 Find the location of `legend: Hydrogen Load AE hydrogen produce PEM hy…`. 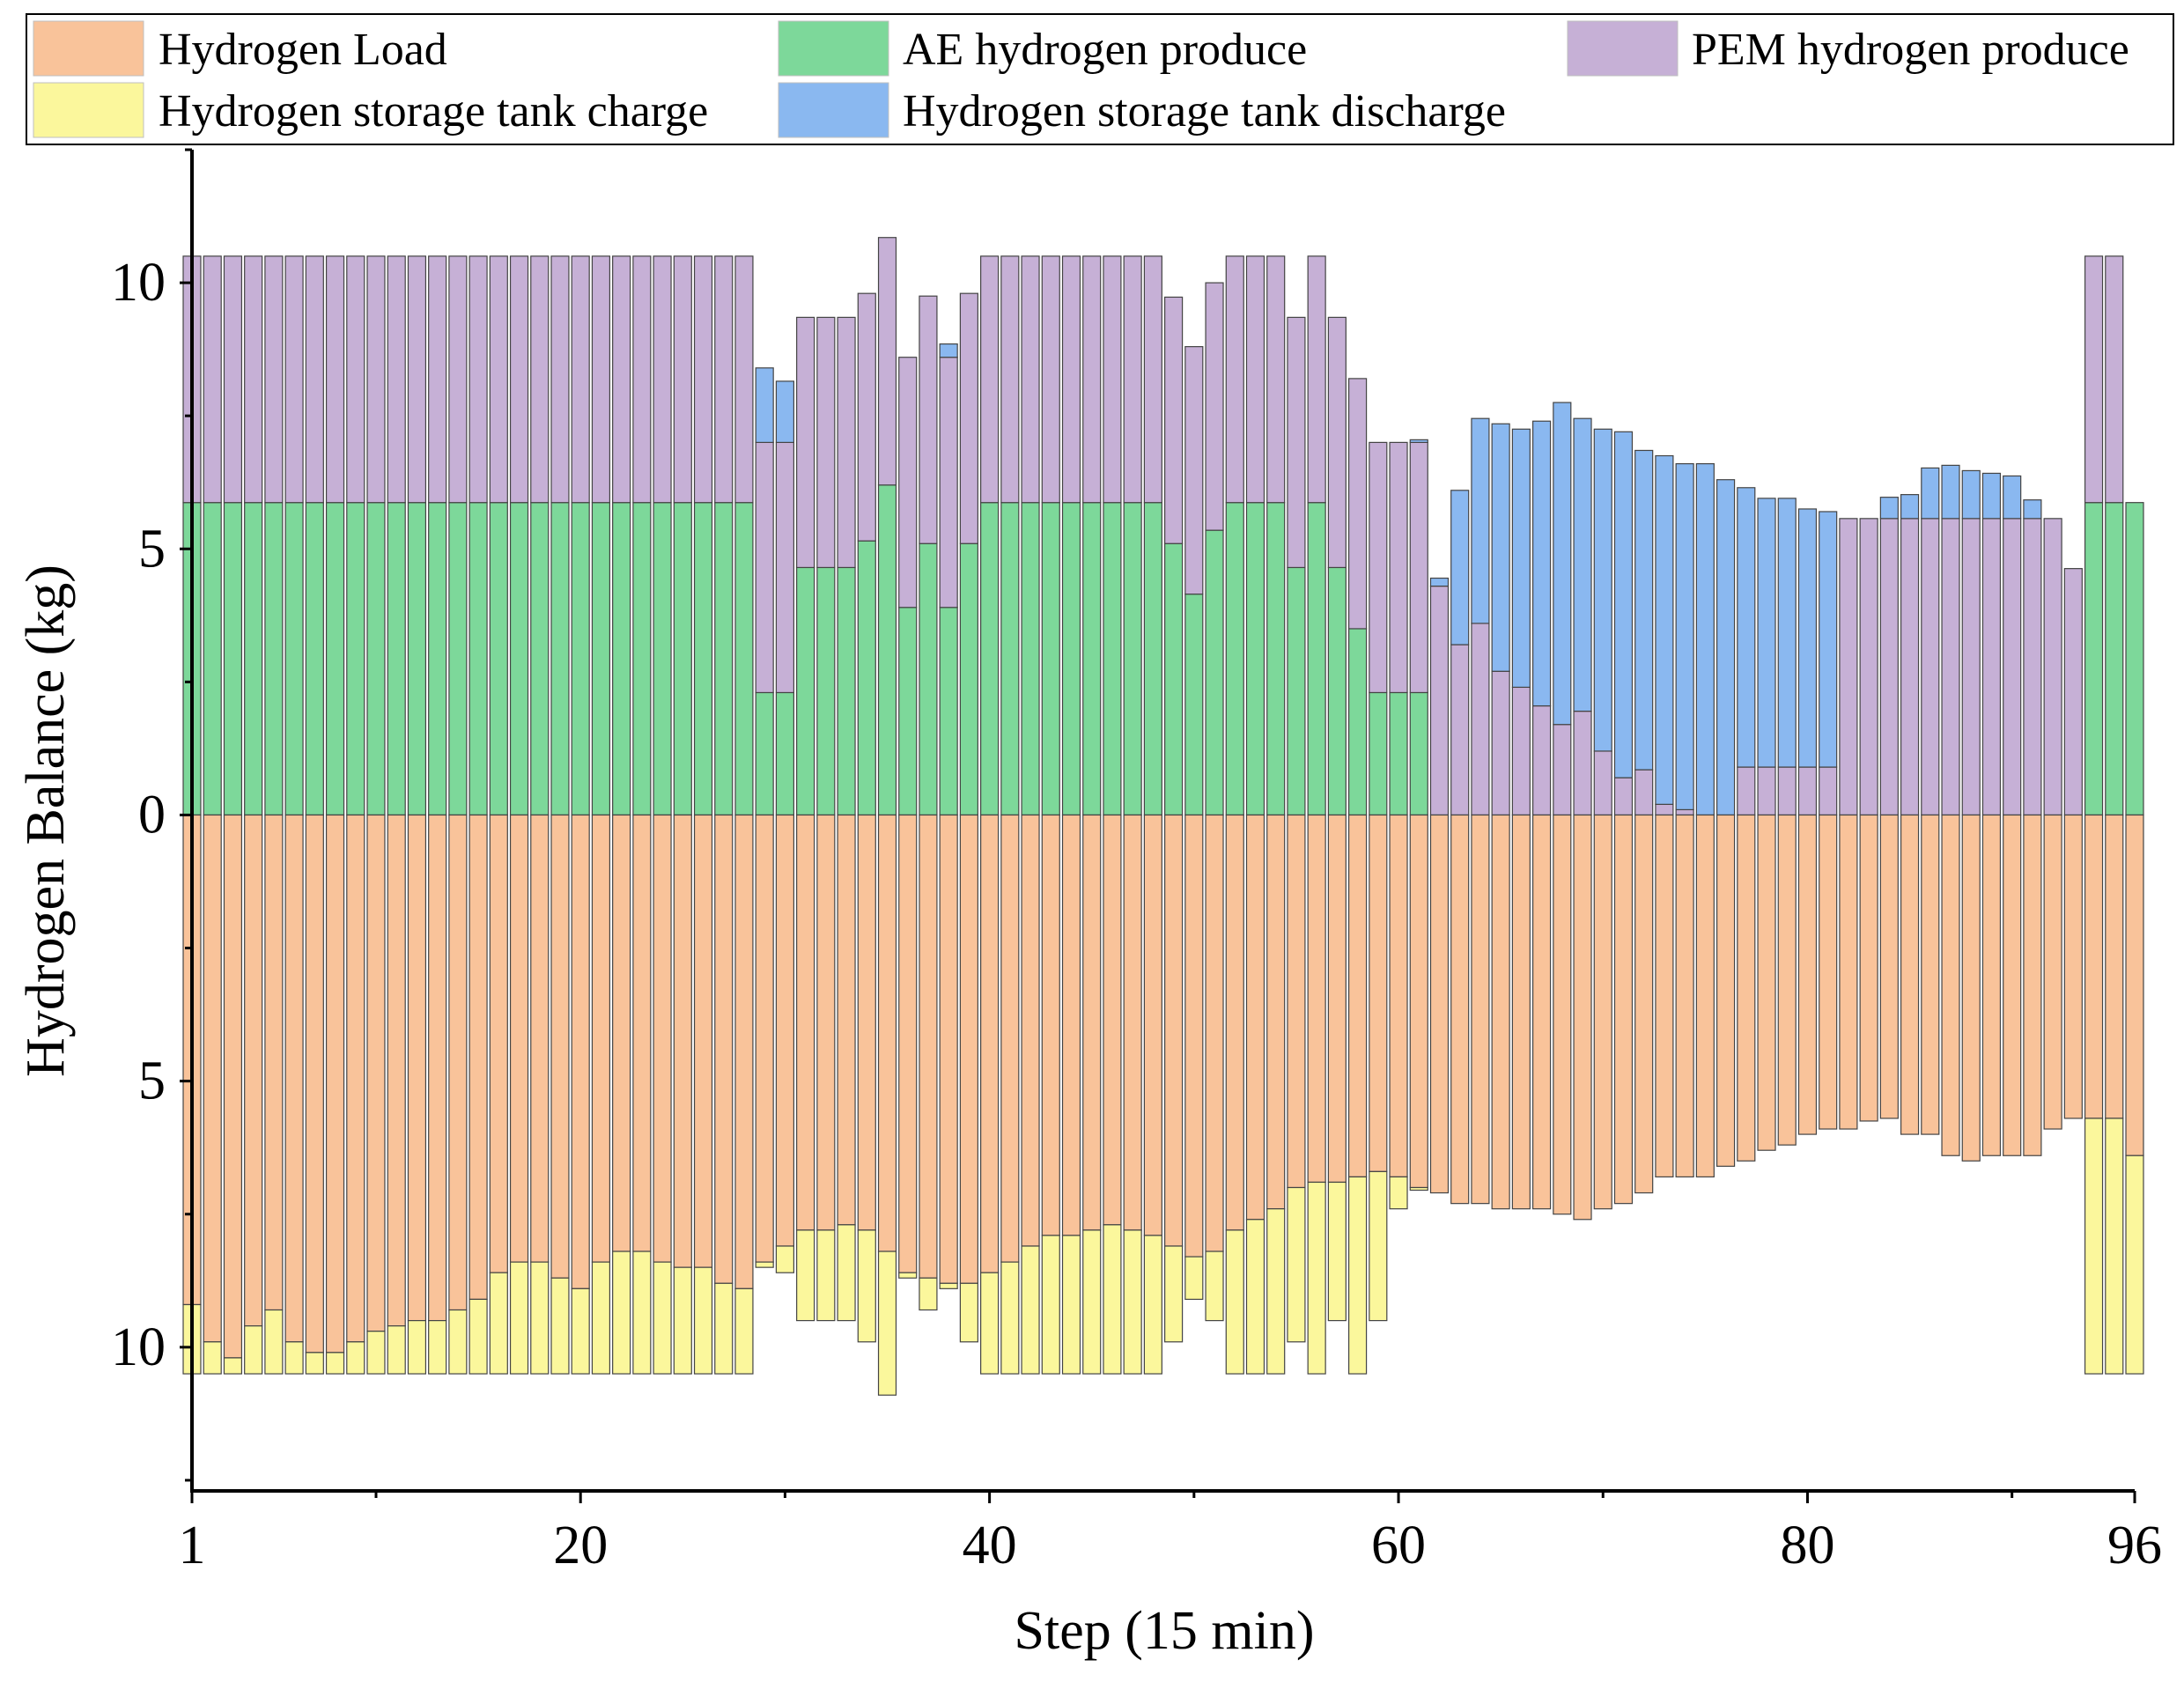

legend: Hydrogen Load AE hydrogen produce PEM hy… is located at coordinates (1100, 79).